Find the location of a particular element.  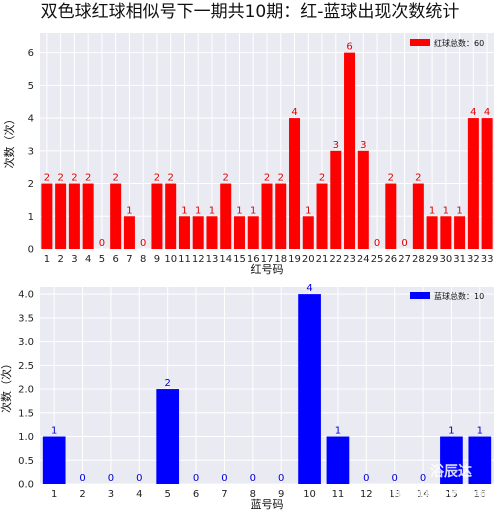

red-xtick-label: 4 is located at coordinates (88, 259).